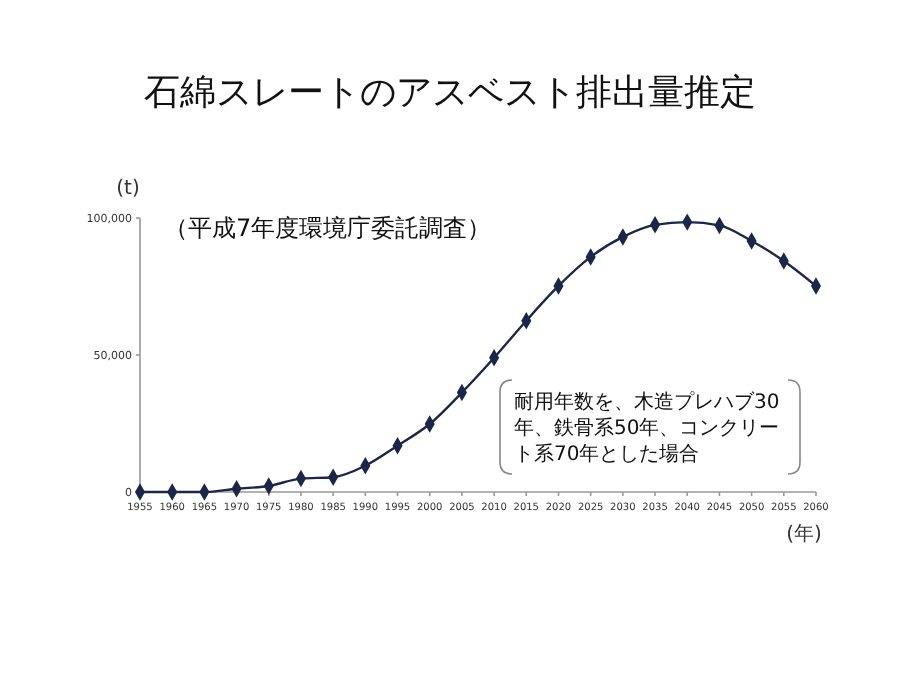  Describe the element at coordinates (647, 428) in the screenshot. I see `annotation: 耐用年数を、木造プレハブ30年、鉄骨系50年、コンクリート系70年とした場合` at that location.